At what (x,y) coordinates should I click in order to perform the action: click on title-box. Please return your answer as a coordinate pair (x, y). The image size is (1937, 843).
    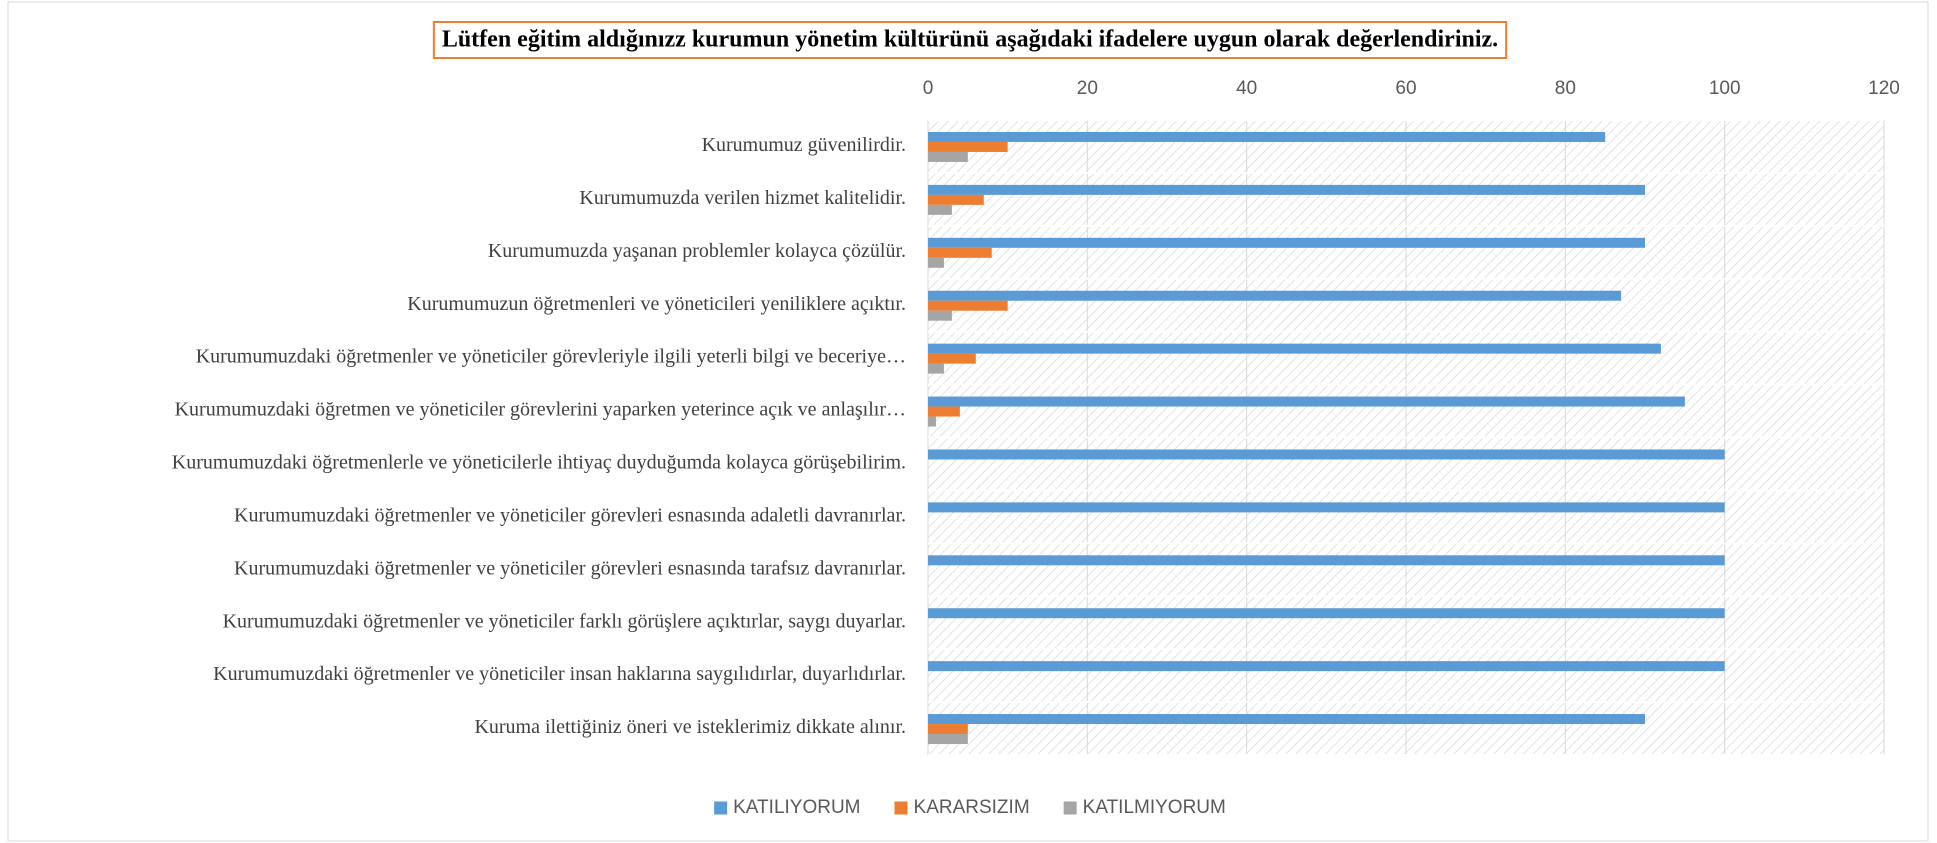
    Looking at the image, I should click on (970, 40).